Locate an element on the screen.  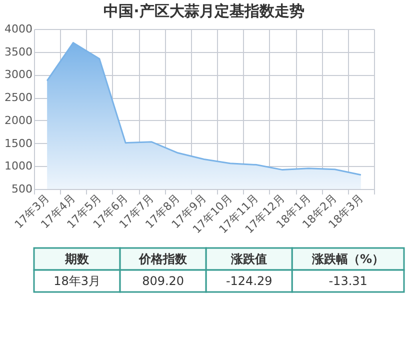
text: 809.20 is located at coordinates (163, 281).